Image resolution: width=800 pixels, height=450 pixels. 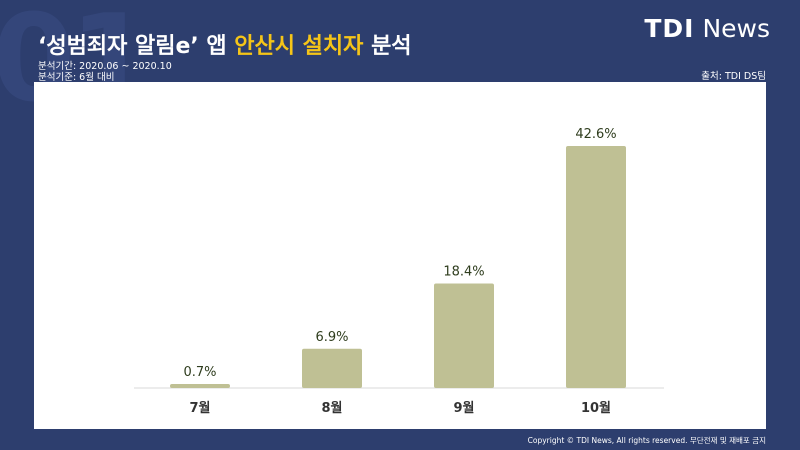 What do you see at coordinates (299, 46) in the screenshot?
I see `title-highlight: 안산시 설치자` at bounding box center [299, 46].